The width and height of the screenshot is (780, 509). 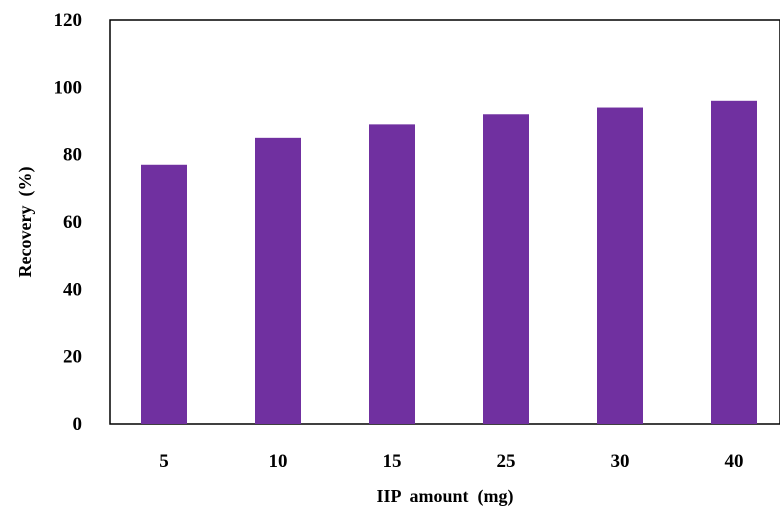 What do you see at coordinates (68, 87) in the screenshot?
I see `y-tick-label: 100` at bounding box center [68, 87].